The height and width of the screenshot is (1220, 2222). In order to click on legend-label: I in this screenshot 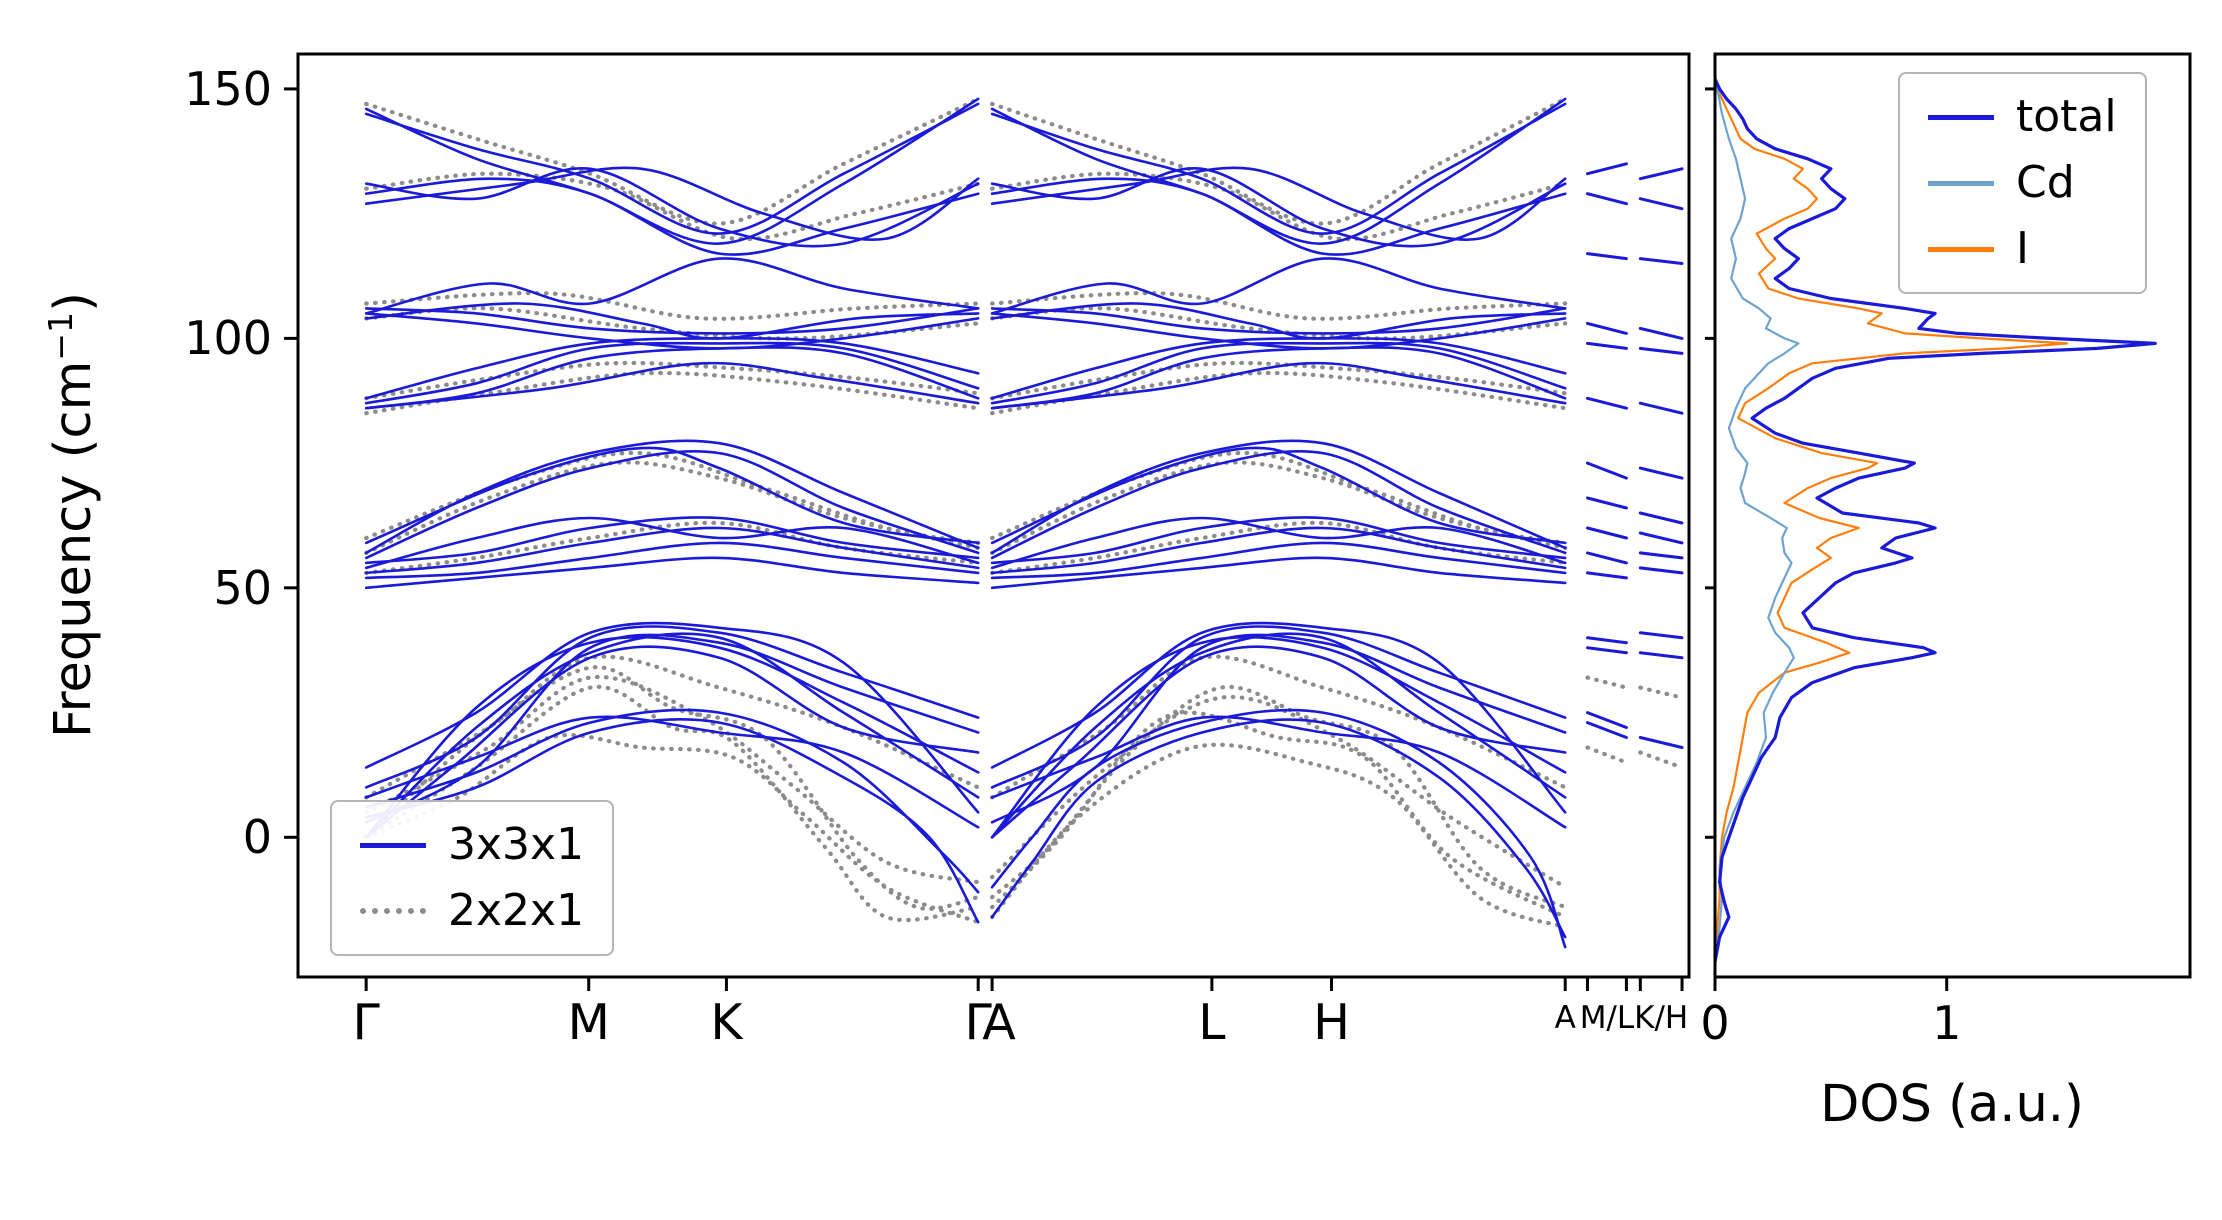, I will do `click(2022, 248)`.